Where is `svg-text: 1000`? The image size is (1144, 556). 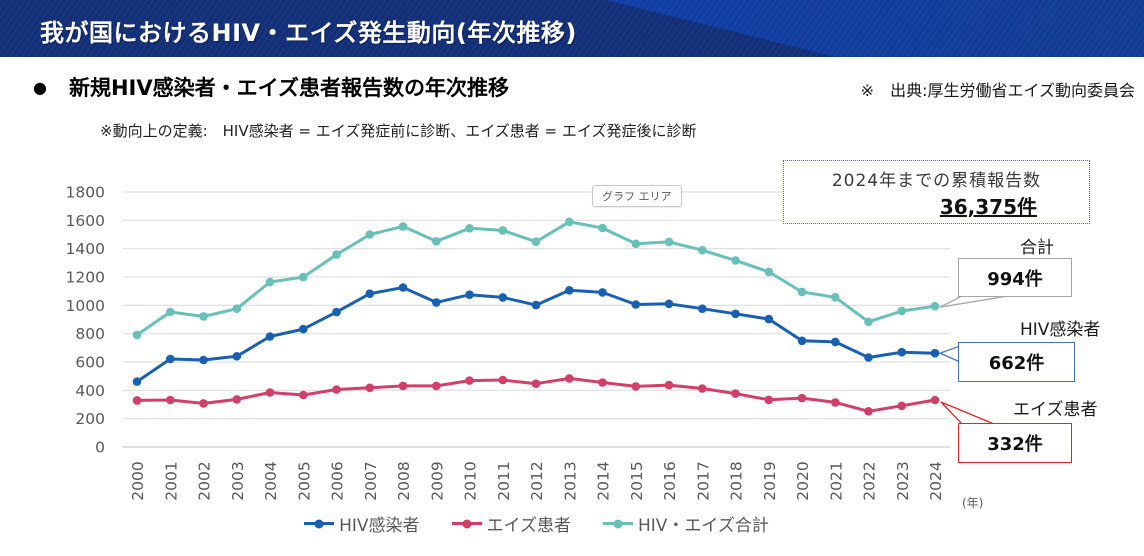 svg-text: 1000 is located at coordinates (85, 306).